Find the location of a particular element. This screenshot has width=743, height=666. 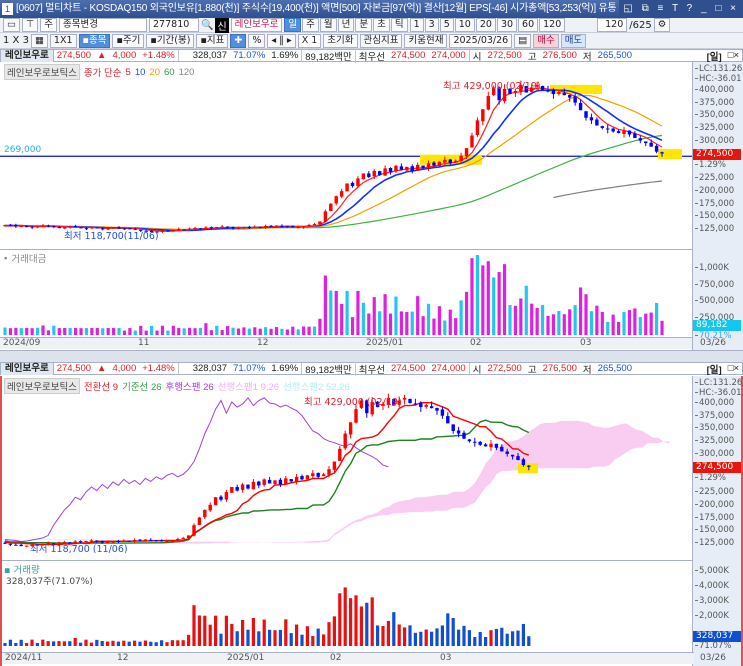

settings-icon: ⚙ is located at coordinates (662, 25).